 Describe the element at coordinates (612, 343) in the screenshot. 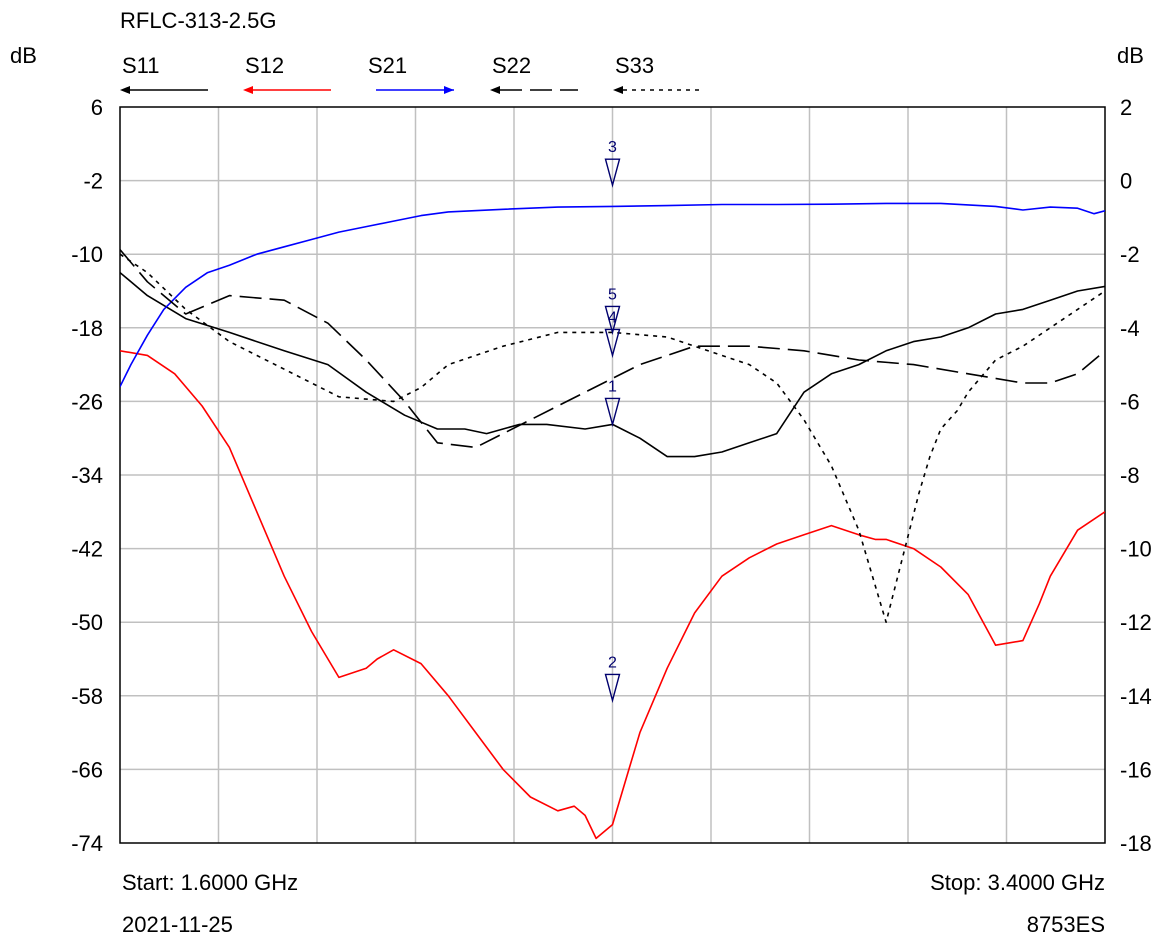

I see `marker-4-triangle` at that location.